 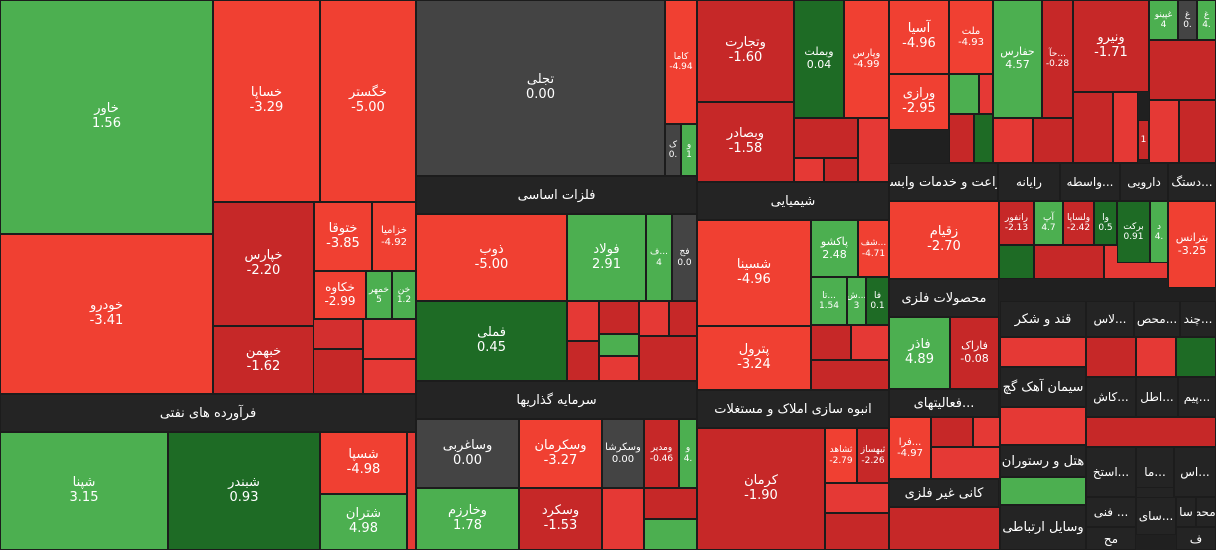 I want to click on treemap-tile: وپارس -4.99, so click(x=866, y=59).